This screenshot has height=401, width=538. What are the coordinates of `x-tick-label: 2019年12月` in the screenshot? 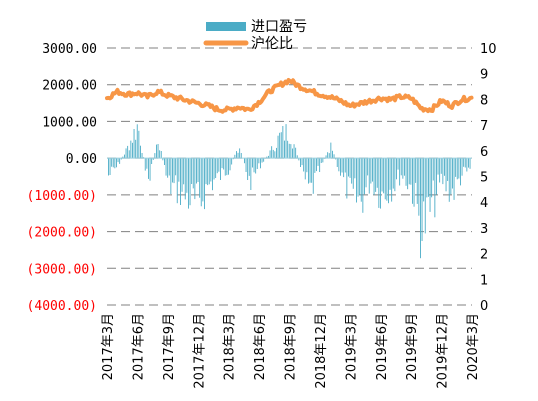 It's located at (443, 351).